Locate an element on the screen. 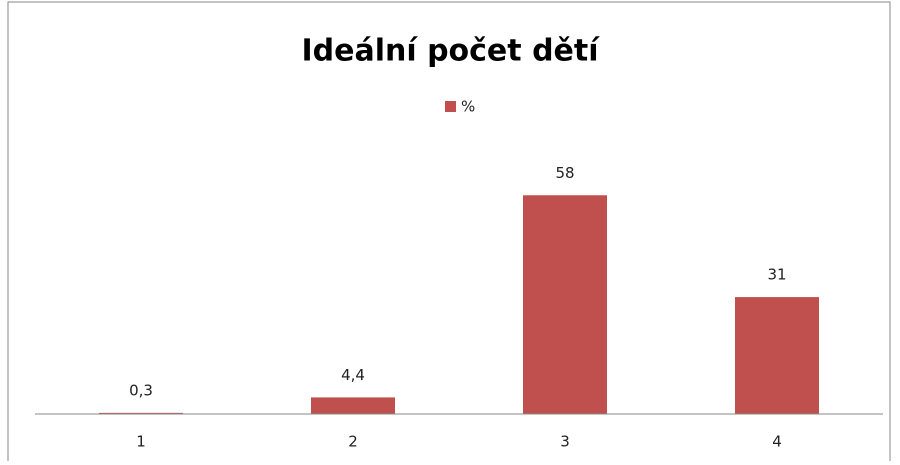  x-tick-label: 2 is located at coordinates (353, 442).